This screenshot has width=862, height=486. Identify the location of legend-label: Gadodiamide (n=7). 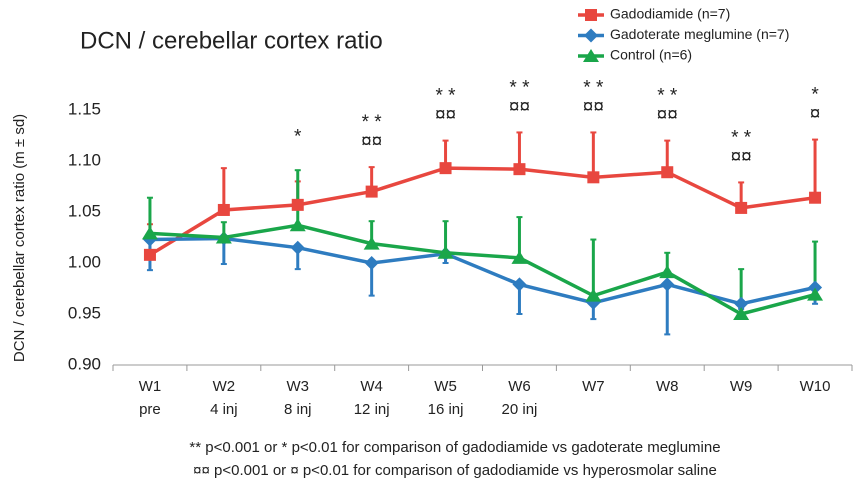
(670, 14).